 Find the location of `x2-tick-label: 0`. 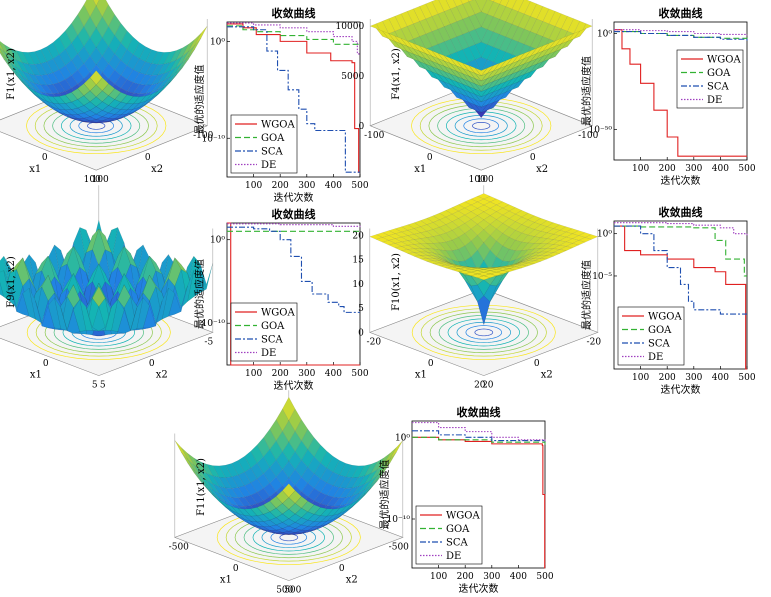

x2-tick-label: 0 is located at coordinates (342, 569).